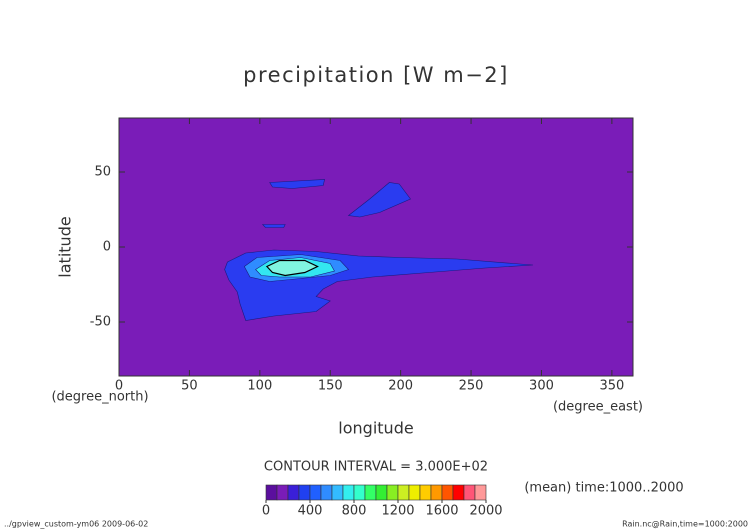  Describe the element at coordinates (471, 386) in the screenshot. I see `x-tick-label: 250` at that location.